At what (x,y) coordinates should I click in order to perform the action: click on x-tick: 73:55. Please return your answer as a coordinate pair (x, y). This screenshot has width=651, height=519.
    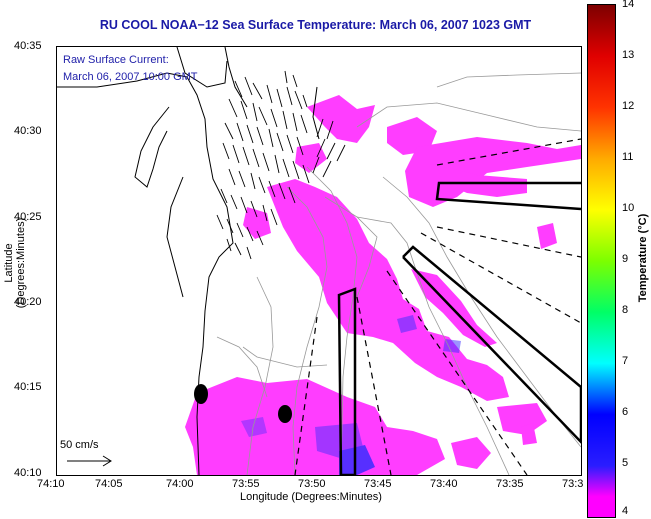
    Looking at the image, I should click on (246, 484).